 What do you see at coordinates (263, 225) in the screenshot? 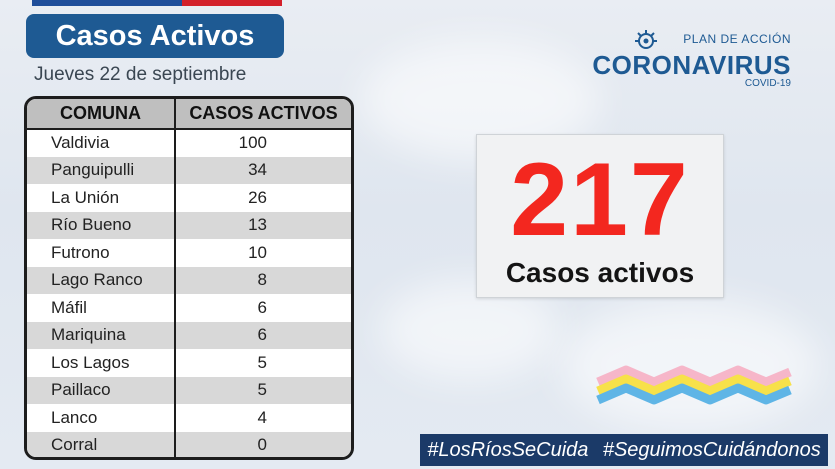
I see `casos-cell: 13` at bounding box center [263, 225].